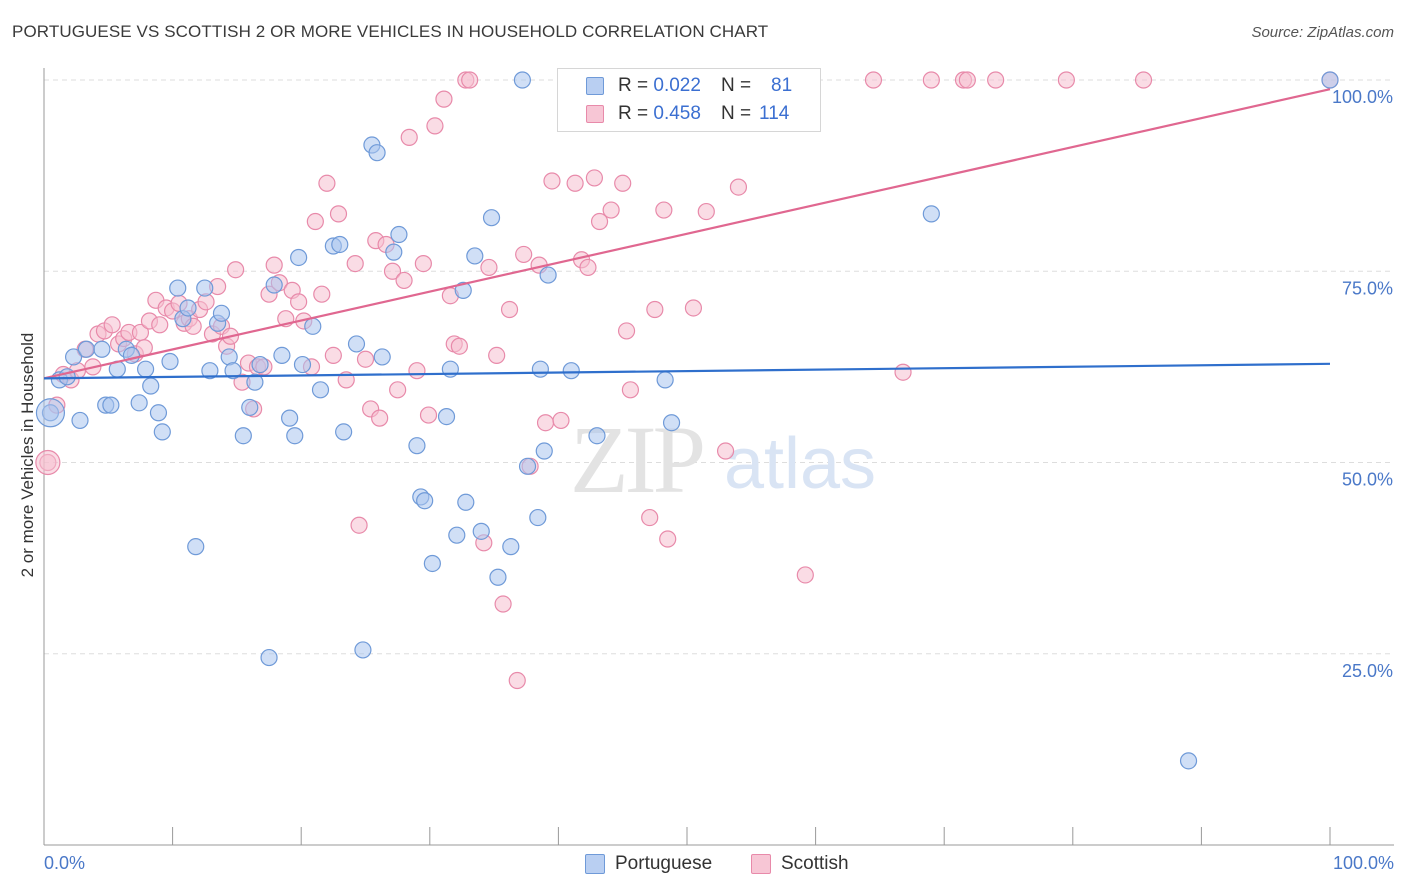 Image resolution: width=1406 pixels, height=892 pixels. I want to click on y-tick-label: 25.0%, so click(1367, 671).